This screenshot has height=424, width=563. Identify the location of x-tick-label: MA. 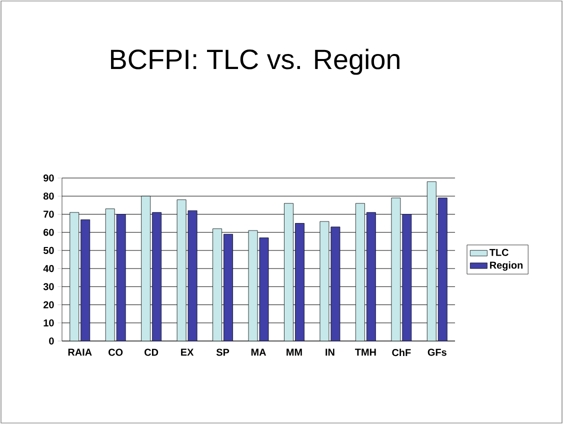
(258, 352).